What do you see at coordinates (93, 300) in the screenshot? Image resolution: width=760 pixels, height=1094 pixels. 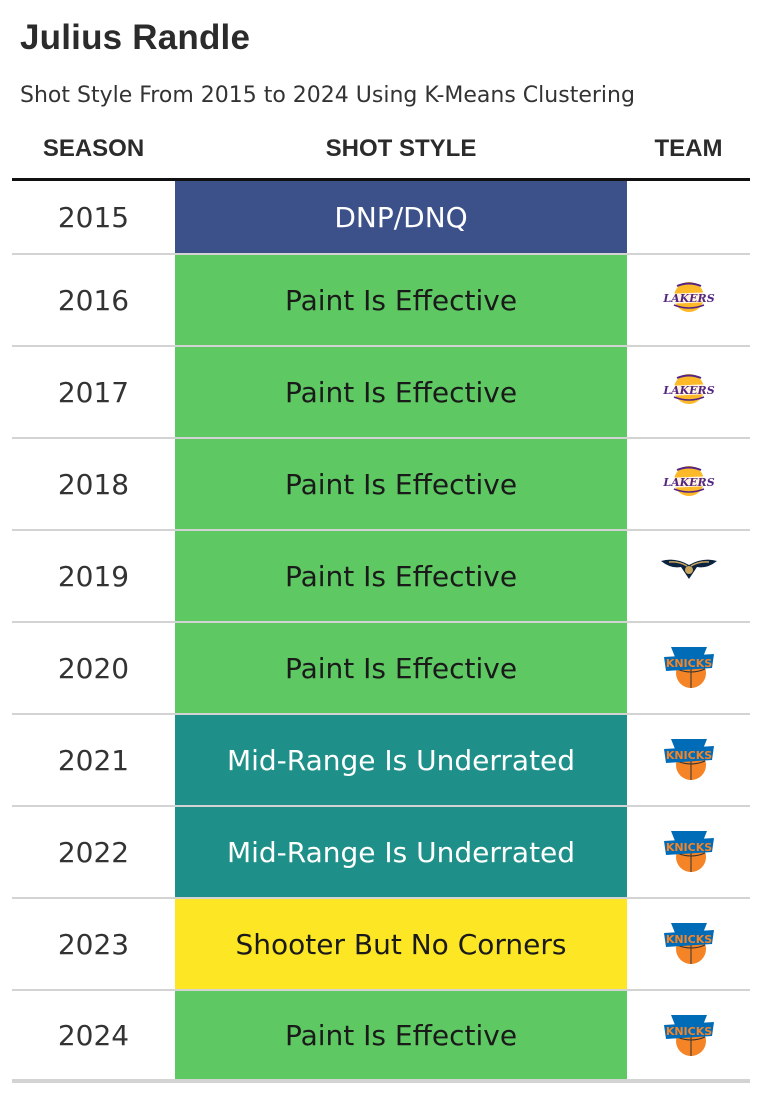 I see `season-cell: 2016` at bounding box center [93, 300].